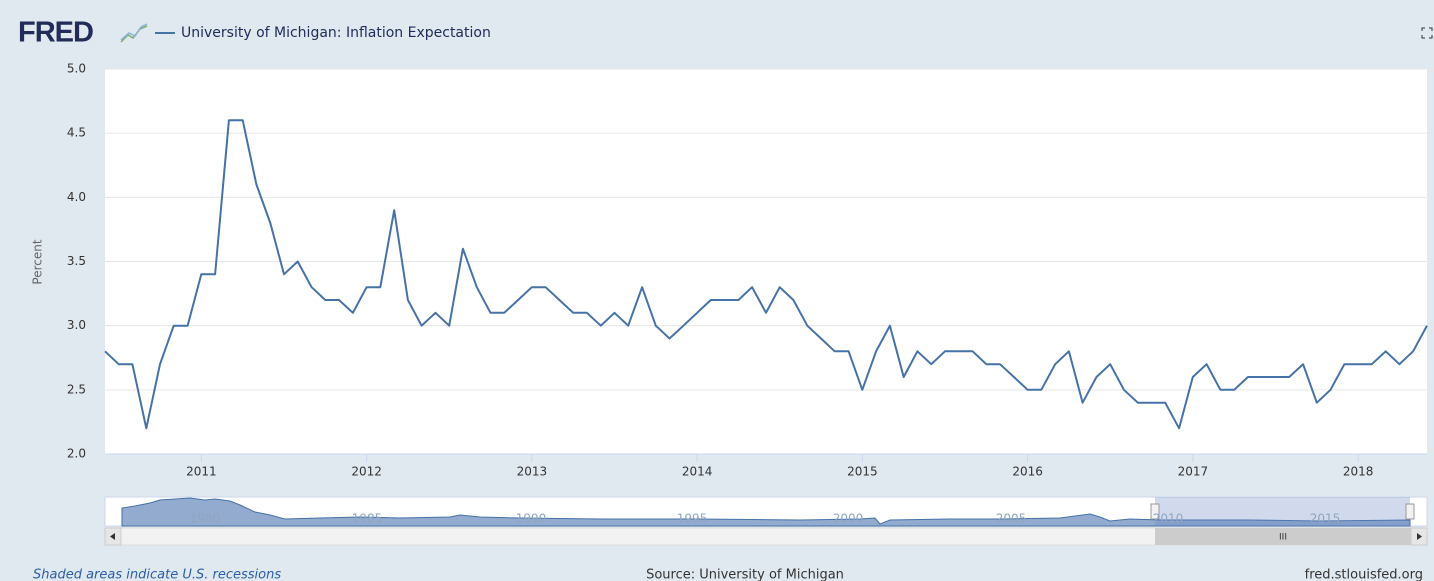  What do you see at coordinates (1168, 519) in the screenshot?
I see `navigator-label: 2010` at bounding box center [1168, 519].